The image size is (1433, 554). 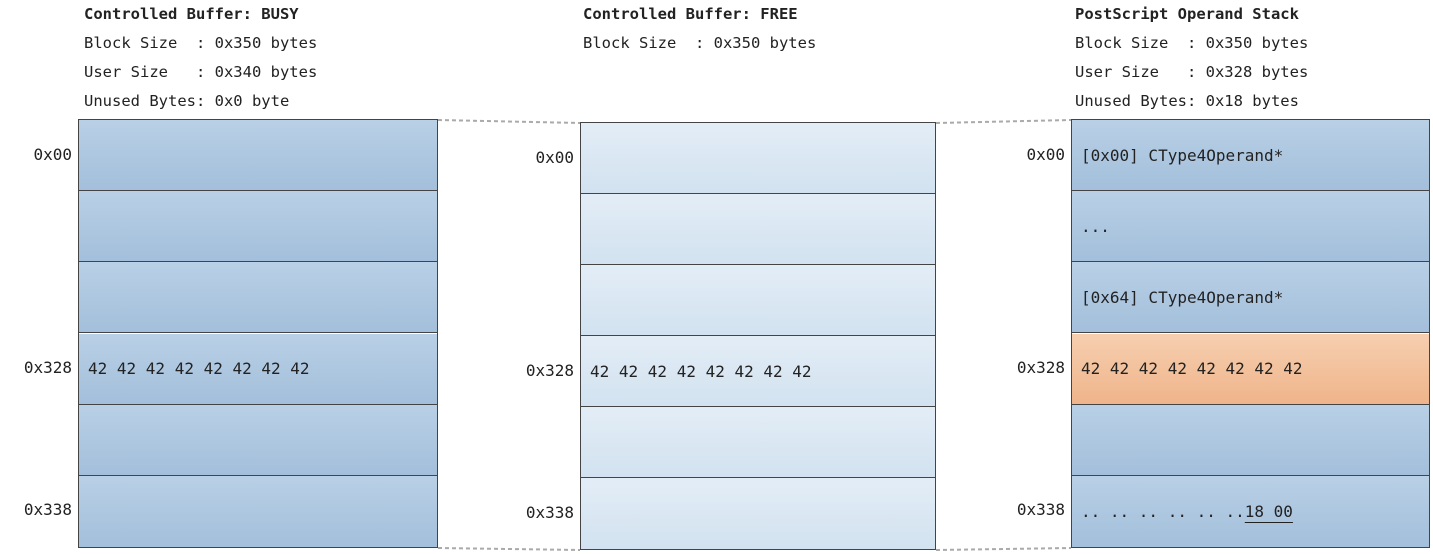 I want to click on memory-row: [0x00] CType4Operand*, so click(x=1250, y=156).